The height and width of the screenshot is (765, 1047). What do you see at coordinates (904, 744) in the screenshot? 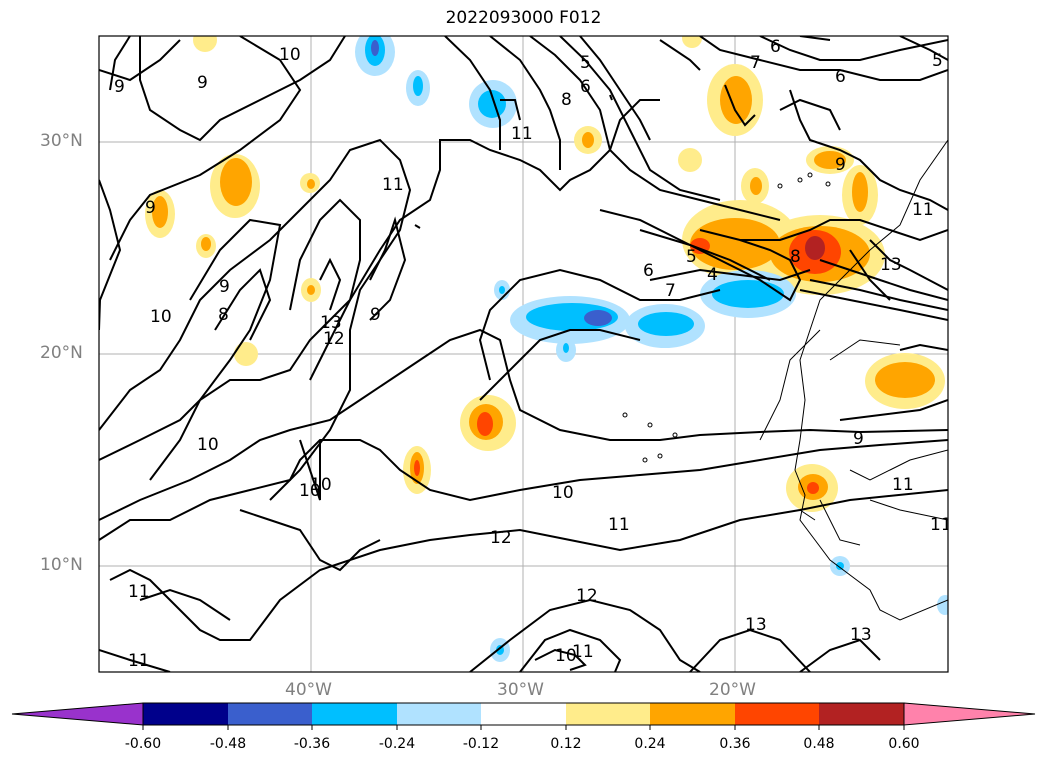
I see `colorbar-tick-label: 0.60` at bounding box center [904, 744].